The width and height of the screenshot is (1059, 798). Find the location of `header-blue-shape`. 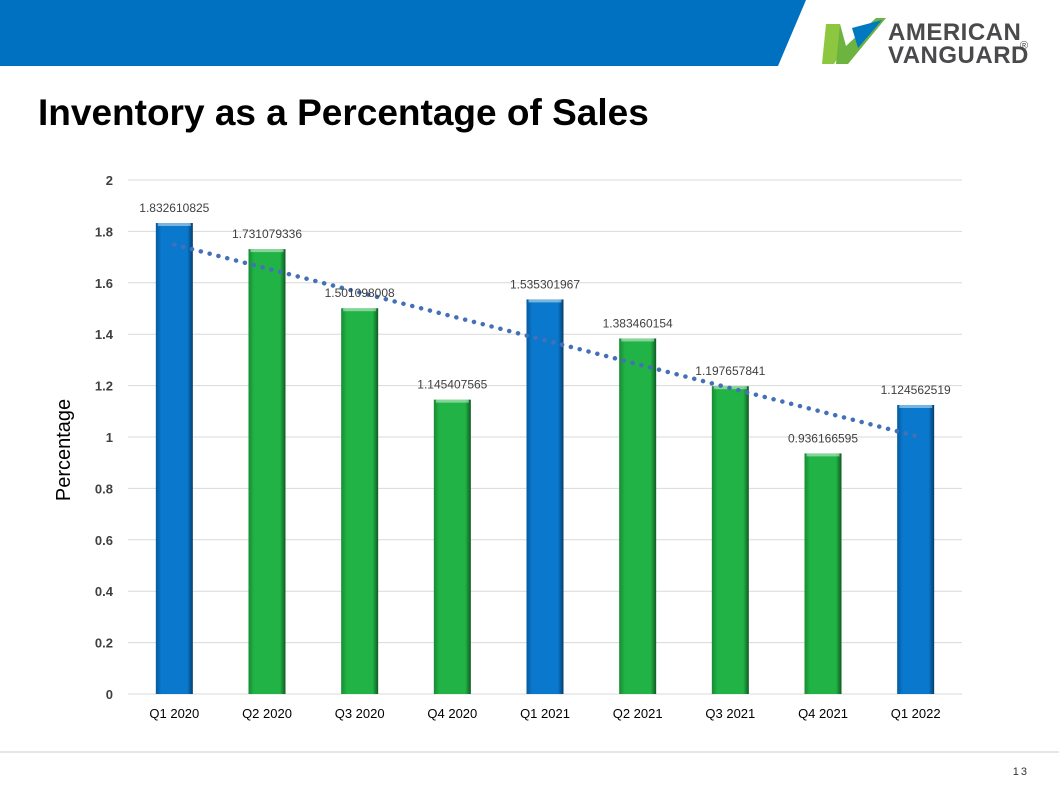

header-blue-shape is located at coordinates (403, 33).